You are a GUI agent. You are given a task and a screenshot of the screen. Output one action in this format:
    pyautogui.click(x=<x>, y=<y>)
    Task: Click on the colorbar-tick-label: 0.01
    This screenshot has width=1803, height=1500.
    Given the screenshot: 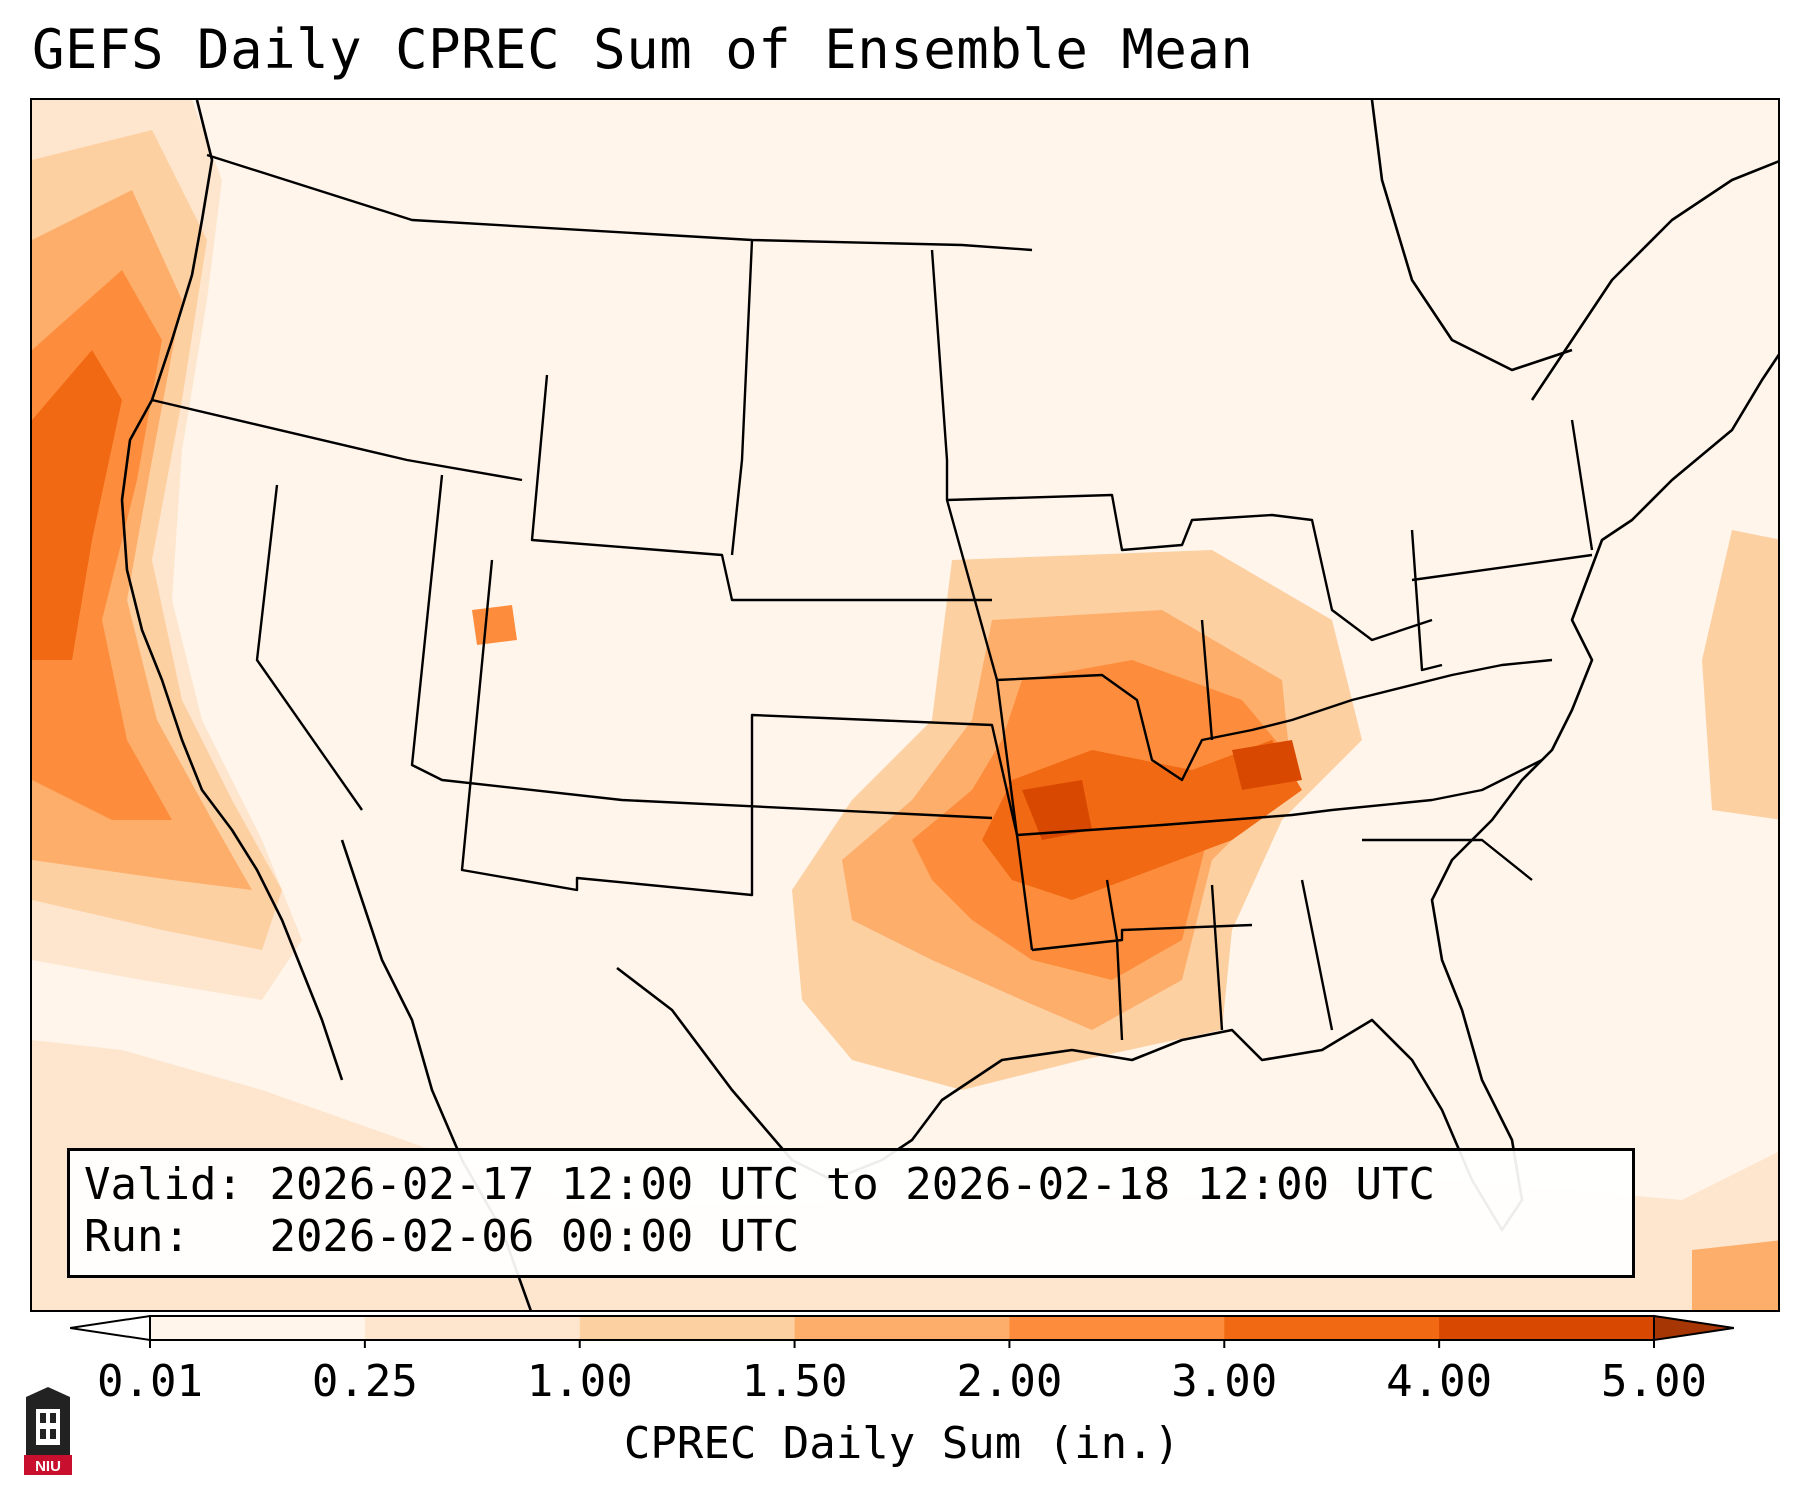 What is the action you would take?
    pyautogui.click(x=150, y=1381)
    